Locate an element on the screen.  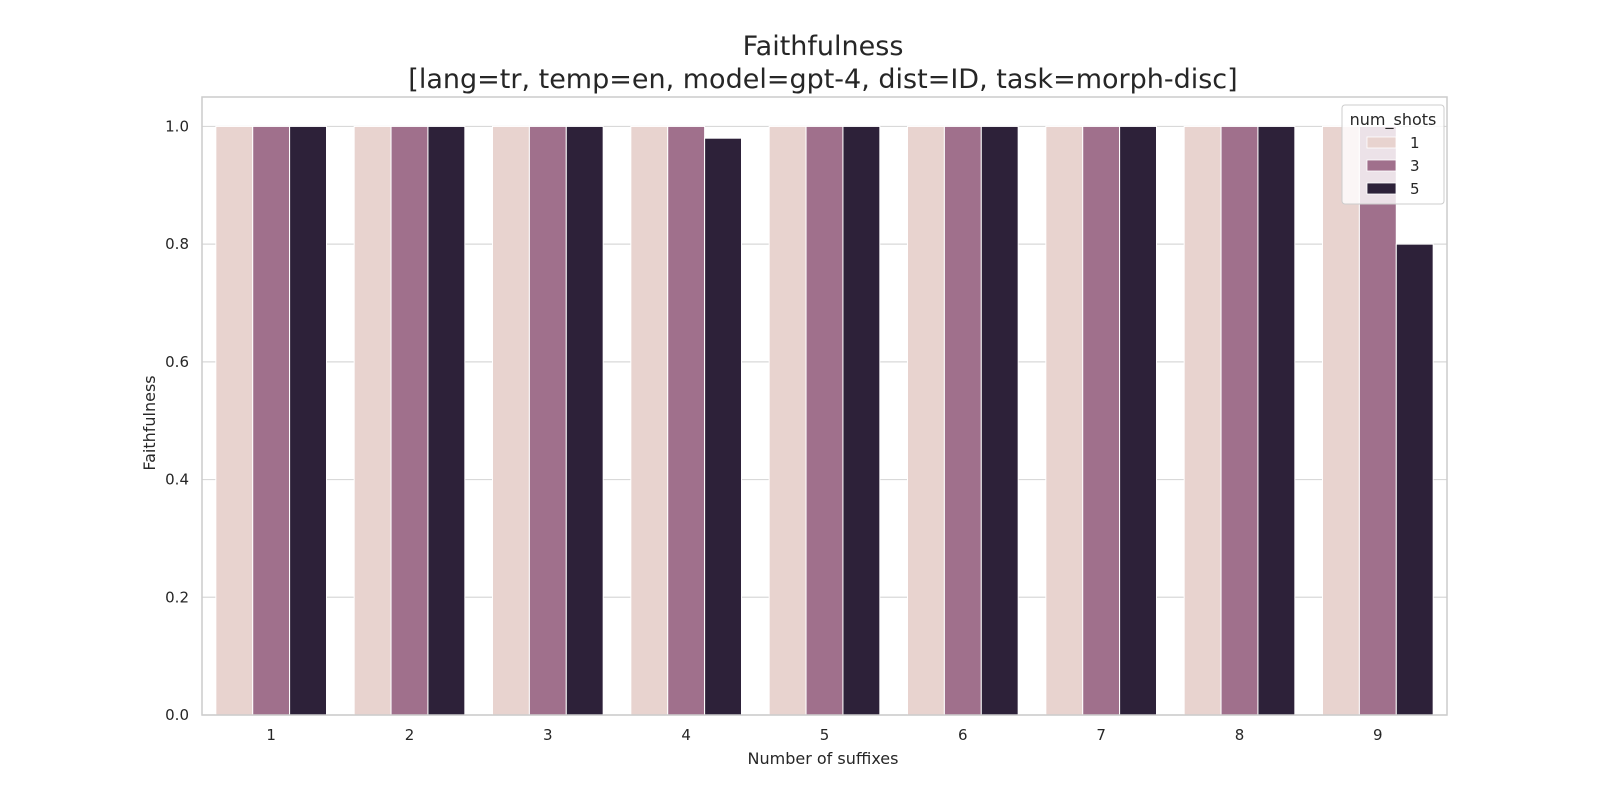
y-tick-label: 0.2 is located at coordinates (177, 597).